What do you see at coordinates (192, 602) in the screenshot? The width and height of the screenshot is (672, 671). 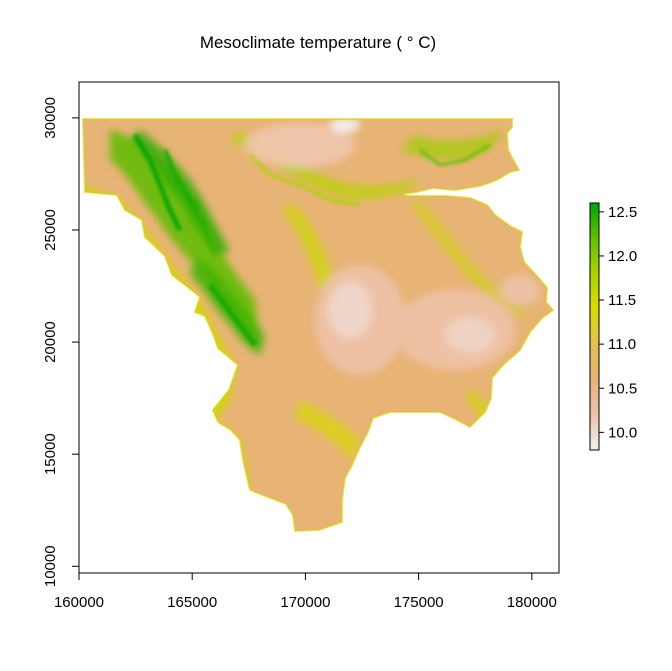 I see `x-tick-label: 165000` at bounding box center [192, 602].